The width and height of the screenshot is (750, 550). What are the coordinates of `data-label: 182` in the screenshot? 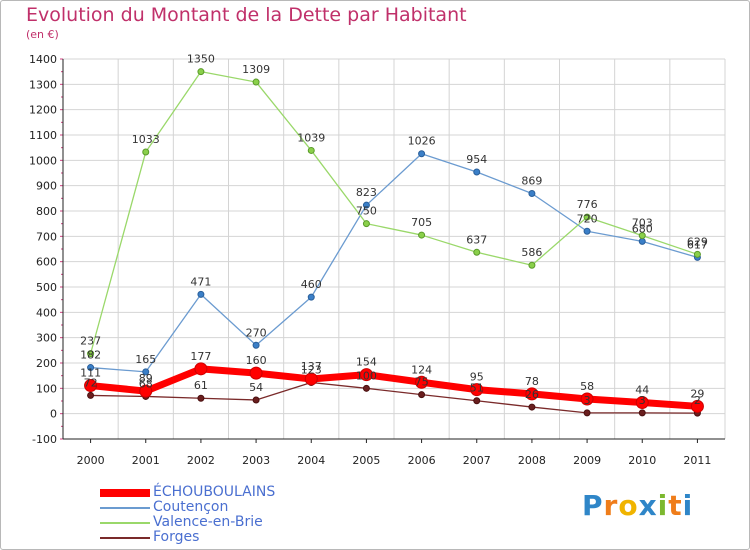 It's located at (90, 355).